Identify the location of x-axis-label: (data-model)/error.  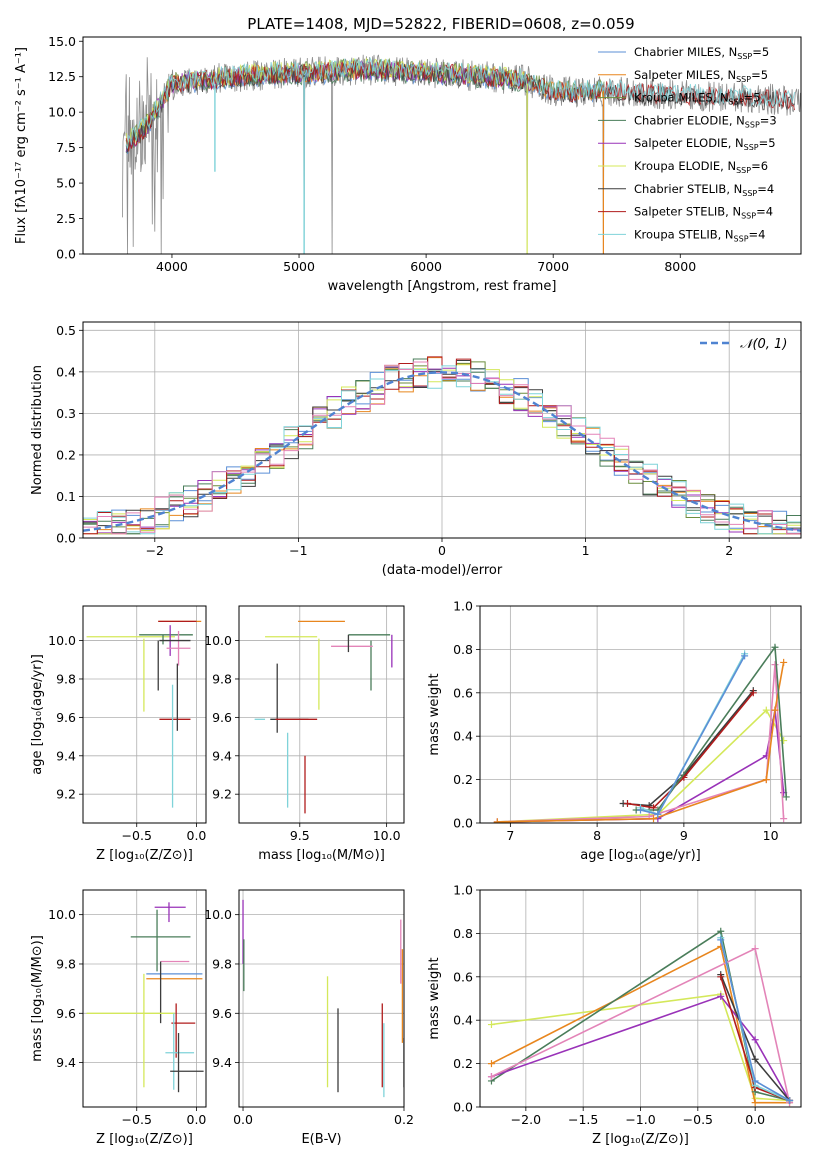
(442, 570).